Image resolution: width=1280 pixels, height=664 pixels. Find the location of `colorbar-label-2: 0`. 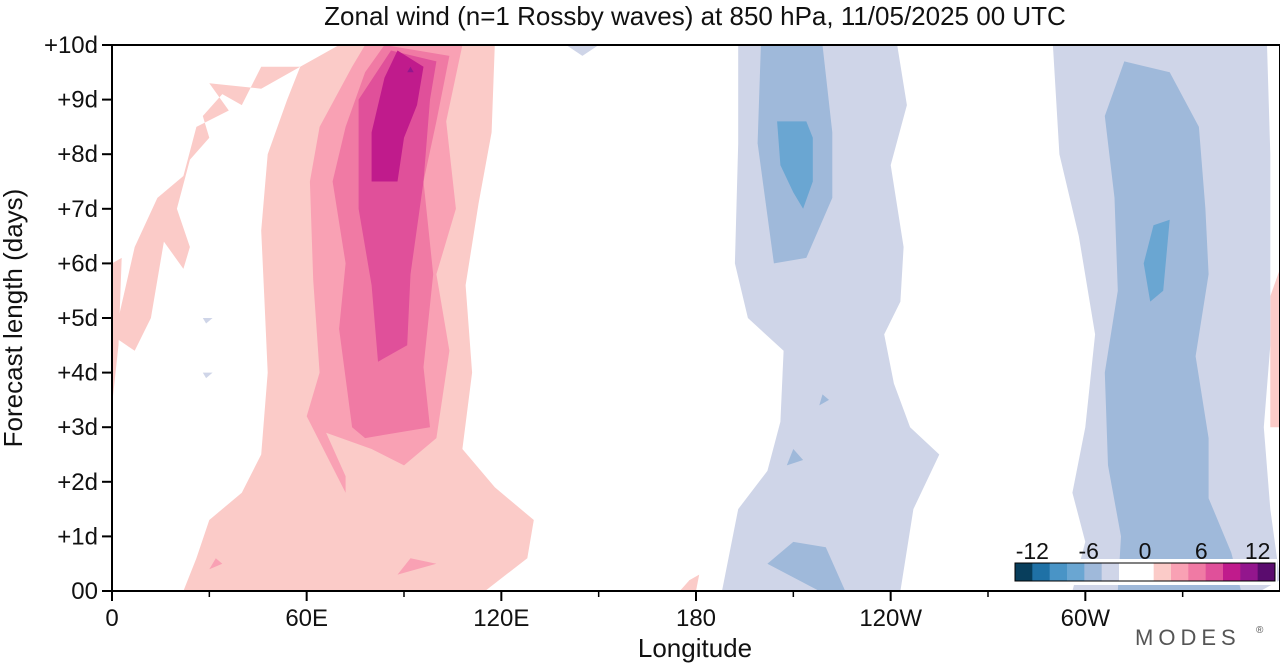

colorbar-label-2: 0 is located at coordinates (1145, 551).